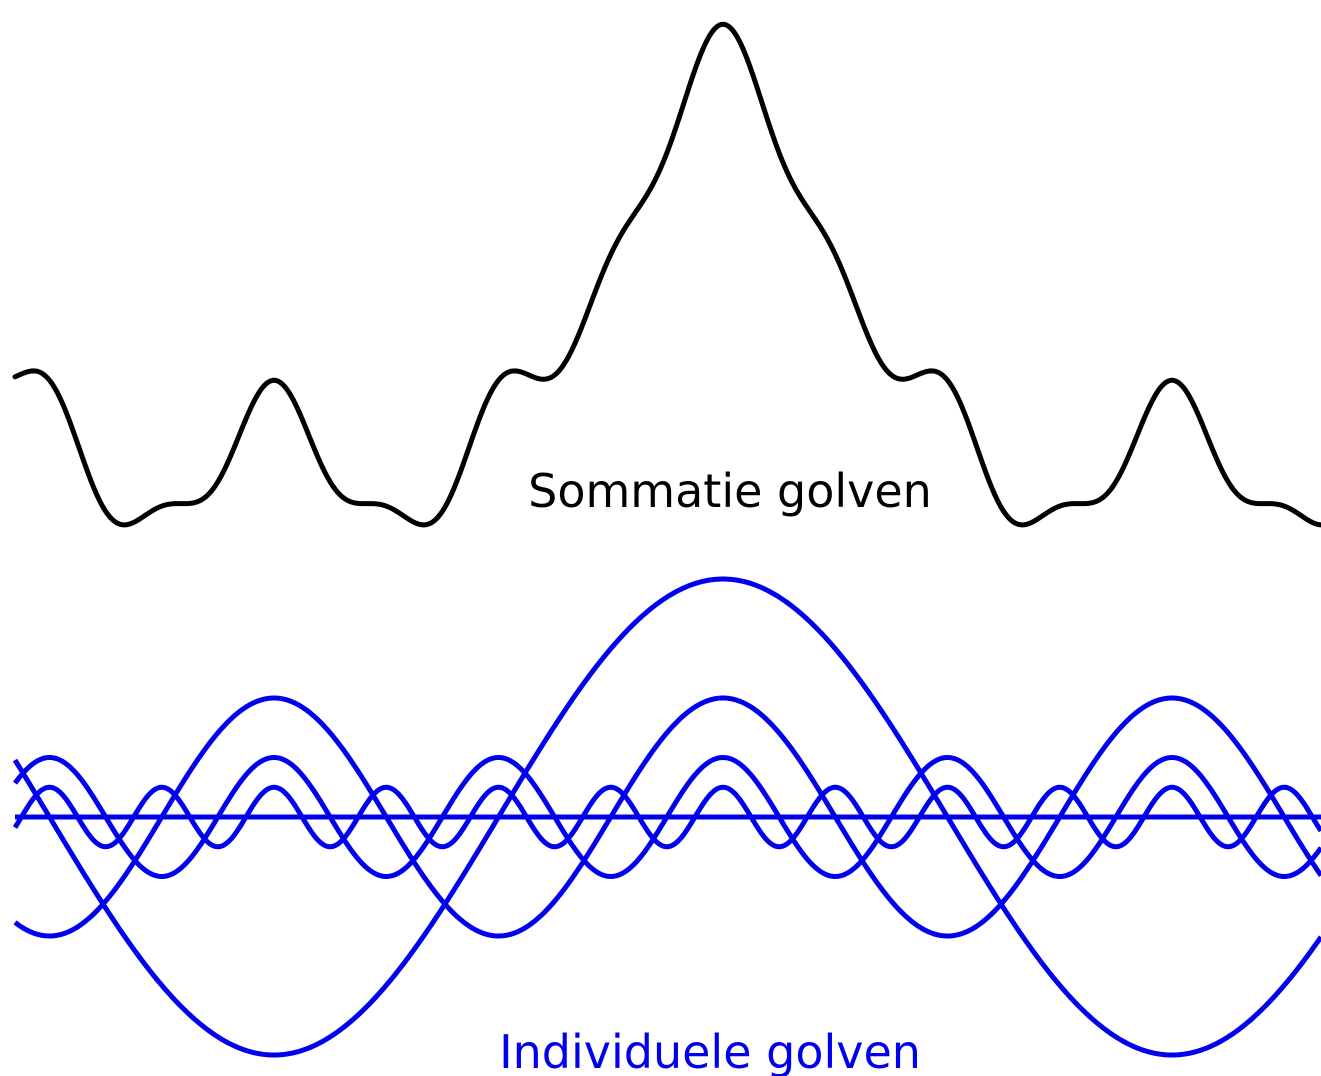 This screenshot has height=1076, width=1321. I want to click on individual-waves-label: Individuele golven, so click(710, 1050).